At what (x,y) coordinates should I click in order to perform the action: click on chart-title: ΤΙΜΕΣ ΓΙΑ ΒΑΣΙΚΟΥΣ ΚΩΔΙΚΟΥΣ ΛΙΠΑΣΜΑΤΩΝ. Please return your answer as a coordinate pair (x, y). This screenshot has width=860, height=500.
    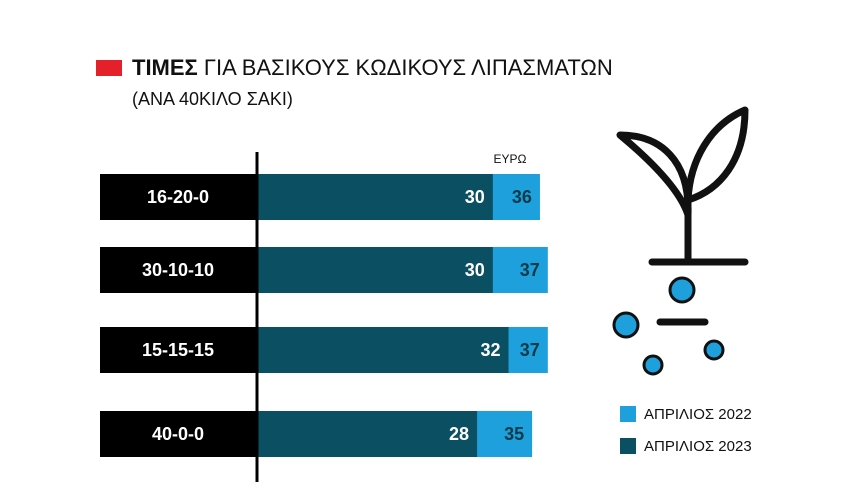
    Looking at the image, I should click on (372, 67).